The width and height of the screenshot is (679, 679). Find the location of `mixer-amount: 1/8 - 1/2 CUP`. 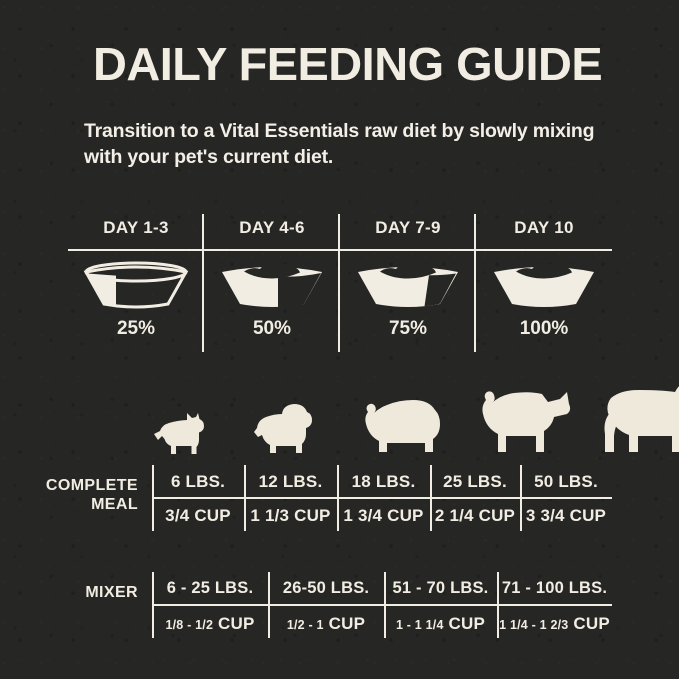

mixer-amount: 1/8 - 1/2 CUP is located at coordinates (210, 624).